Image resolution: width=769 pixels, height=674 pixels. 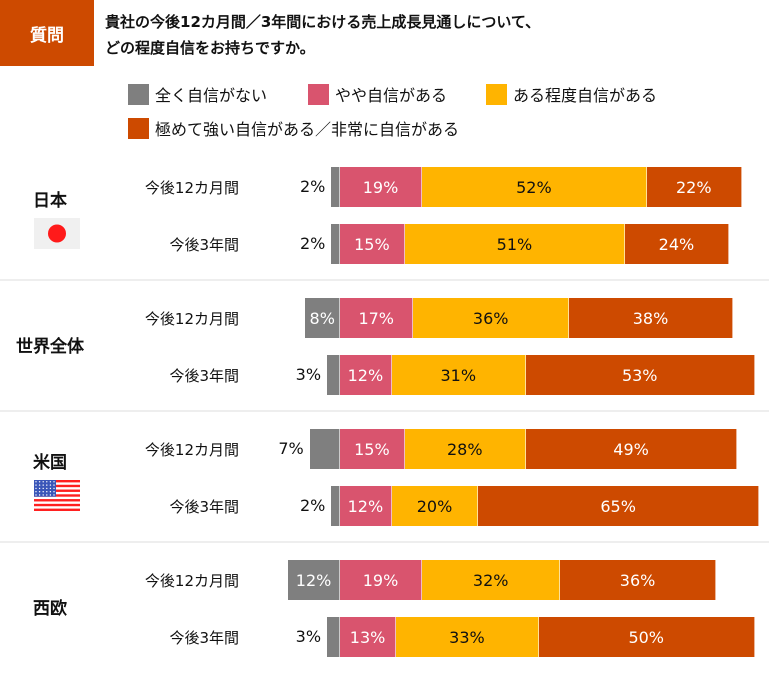 I want to click on legend-item-none: 全く自信がない, so click(x=197, y=94).